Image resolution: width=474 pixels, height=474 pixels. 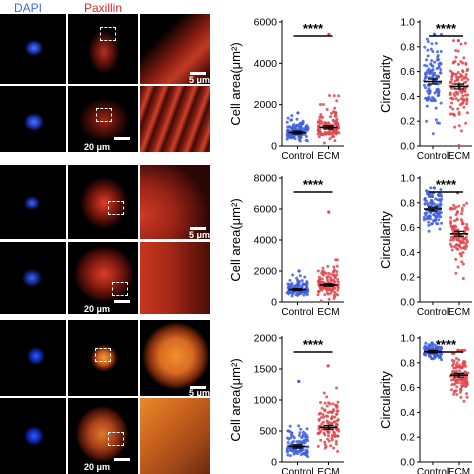 I want to click on zoom-image, so click(x=175, y=436).